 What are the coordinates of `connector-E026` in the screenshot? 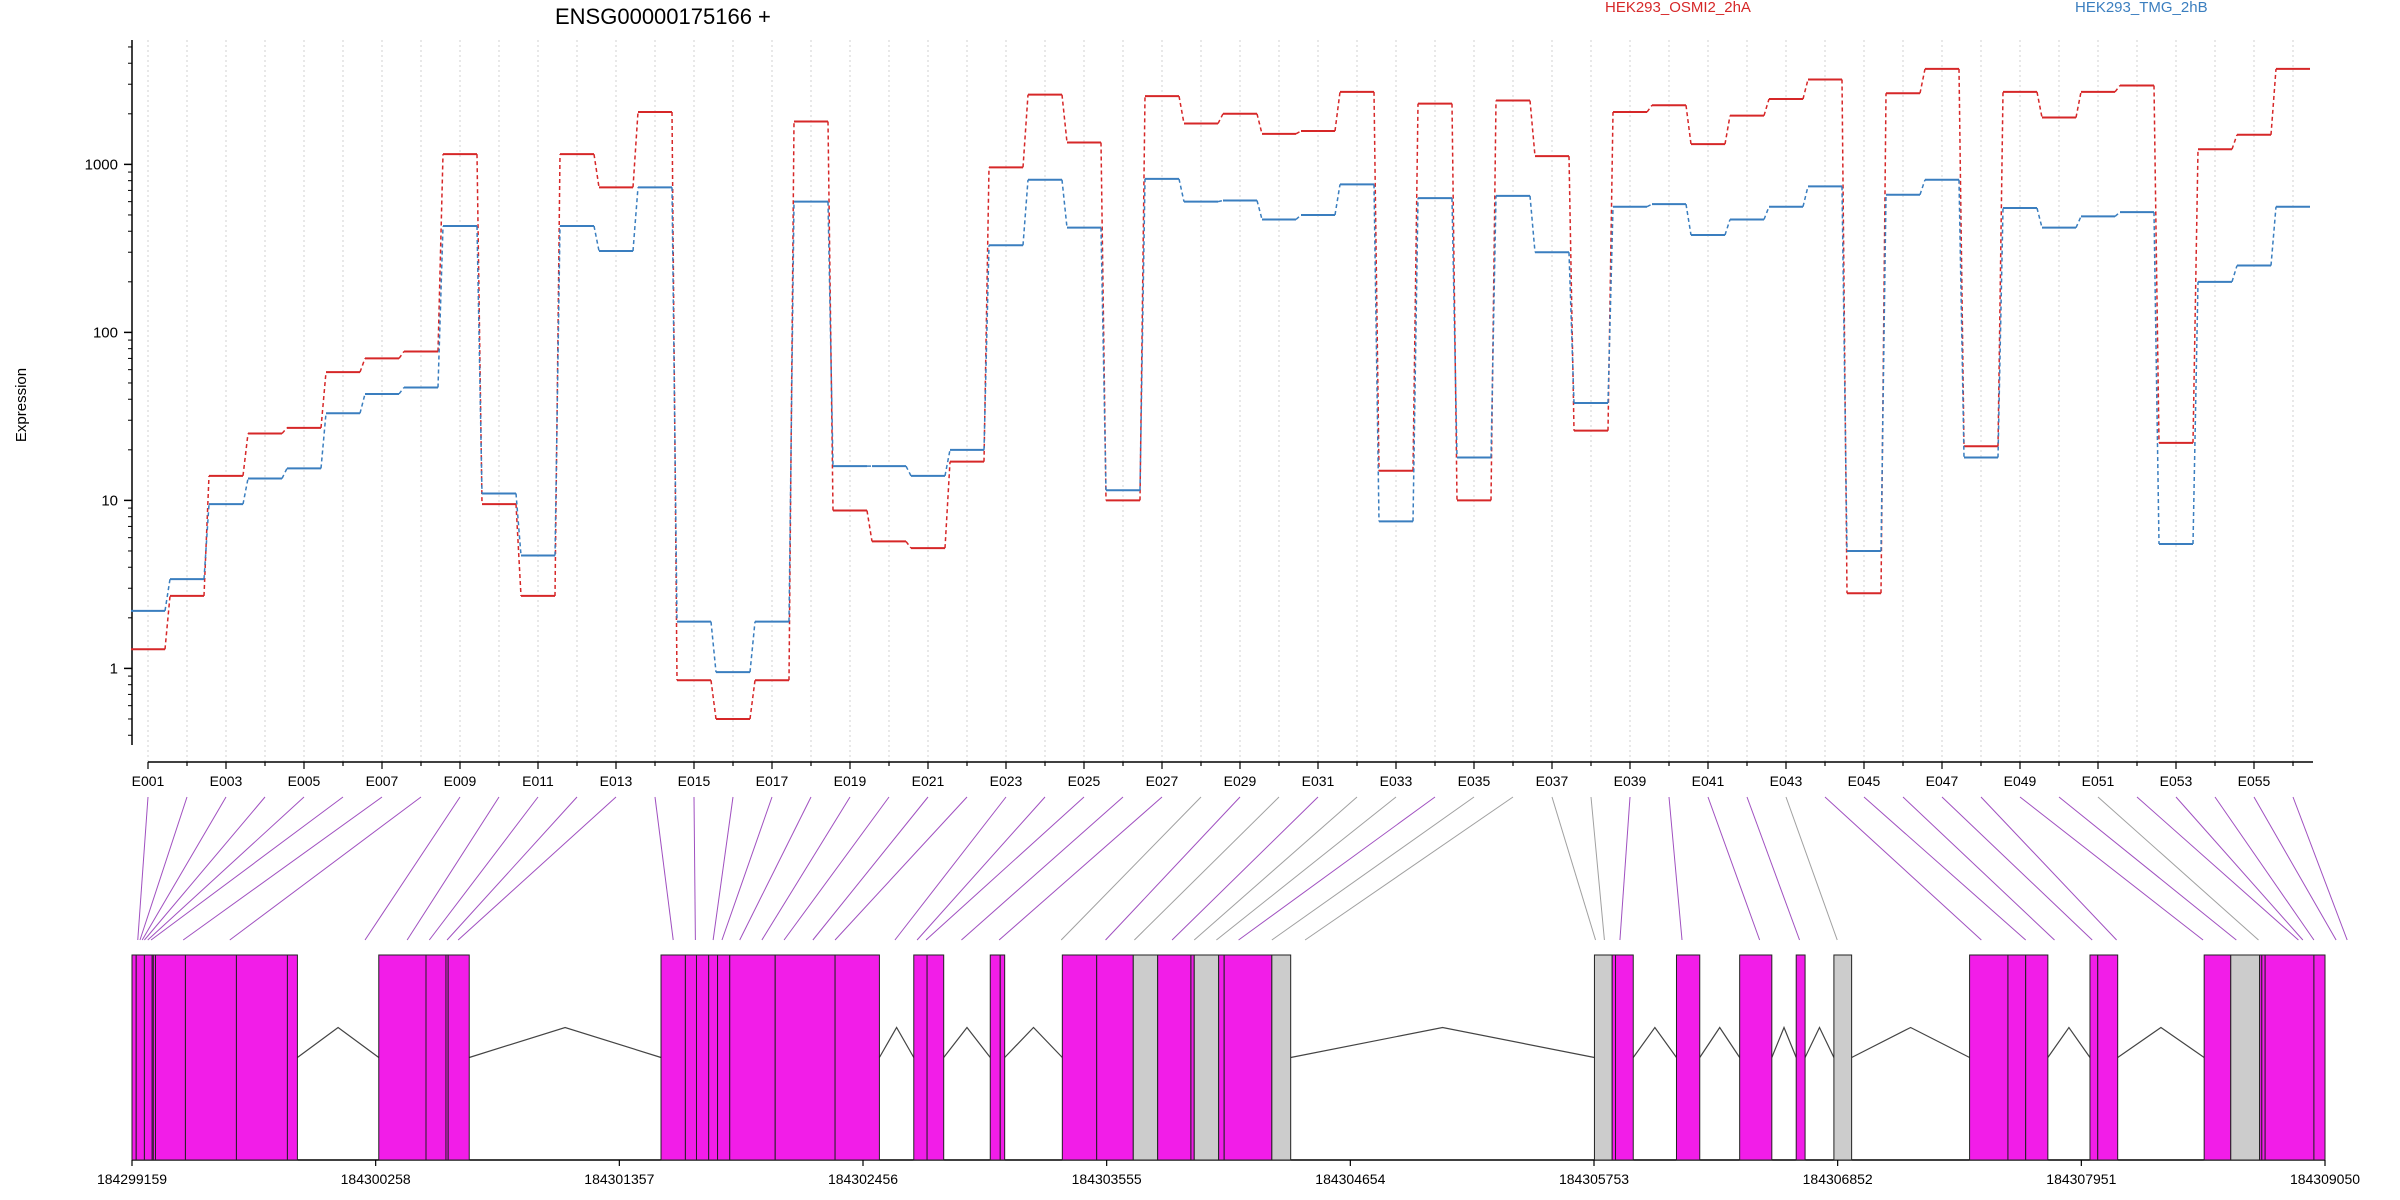 It's located at (1042, 868).